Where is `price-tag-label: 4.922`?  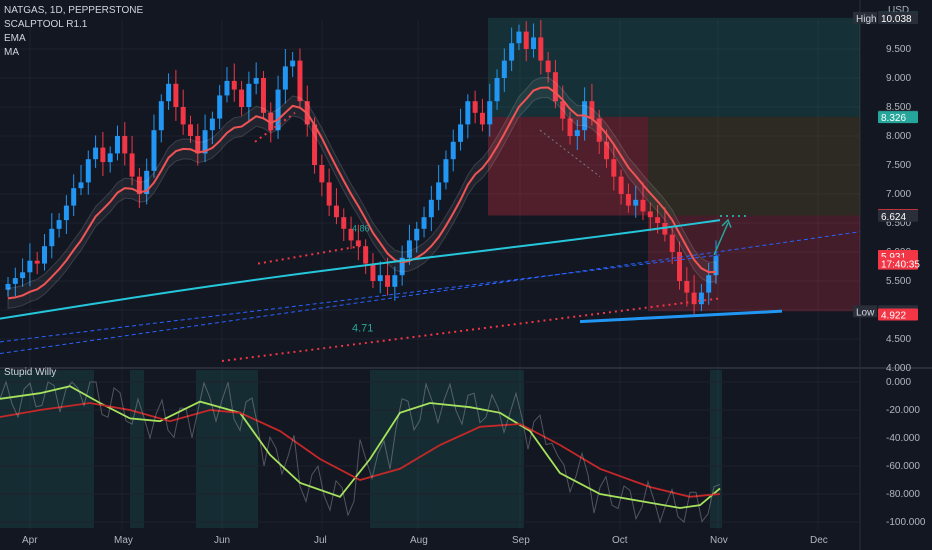
price-tag-label: 4.922 is located at coordinates (893, 316).